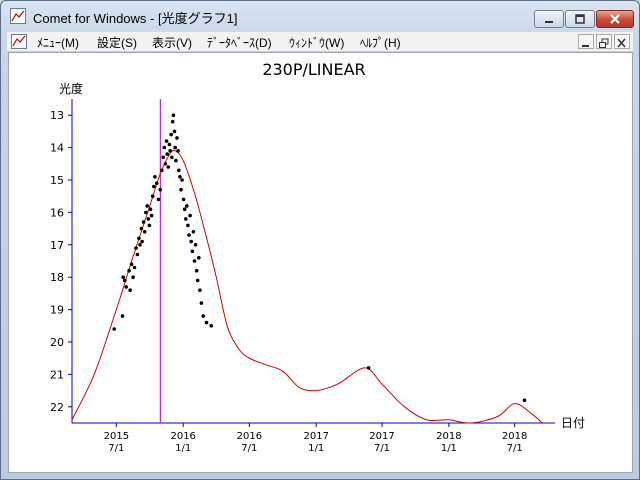  What do you see at coordinates (57, 245) in the screenshot?
I see `y-tick-label: 17` at bounding box center [57, 245].